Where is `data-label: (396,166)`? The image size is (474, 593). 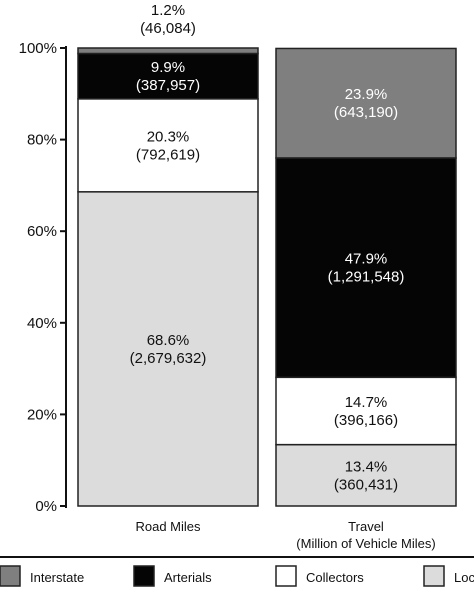 data-label: (396,166) is located at coordinates (366, 420).